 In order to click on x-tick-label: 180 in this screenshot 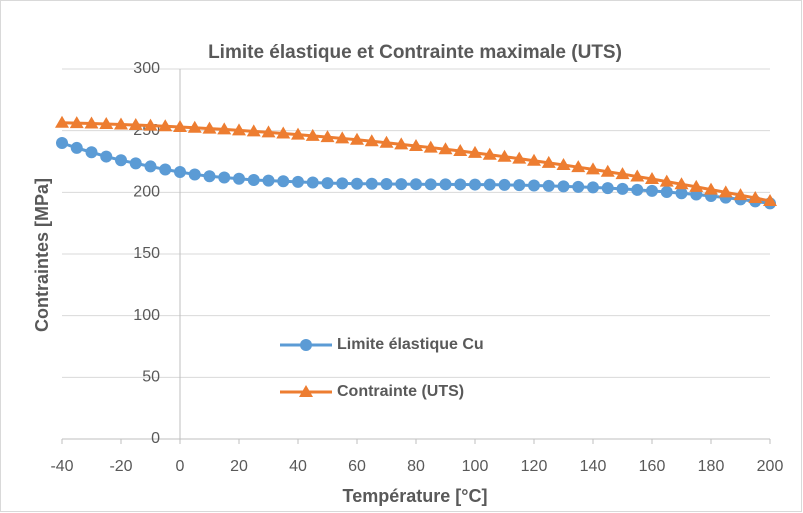, I will do `click(711, 466)`.